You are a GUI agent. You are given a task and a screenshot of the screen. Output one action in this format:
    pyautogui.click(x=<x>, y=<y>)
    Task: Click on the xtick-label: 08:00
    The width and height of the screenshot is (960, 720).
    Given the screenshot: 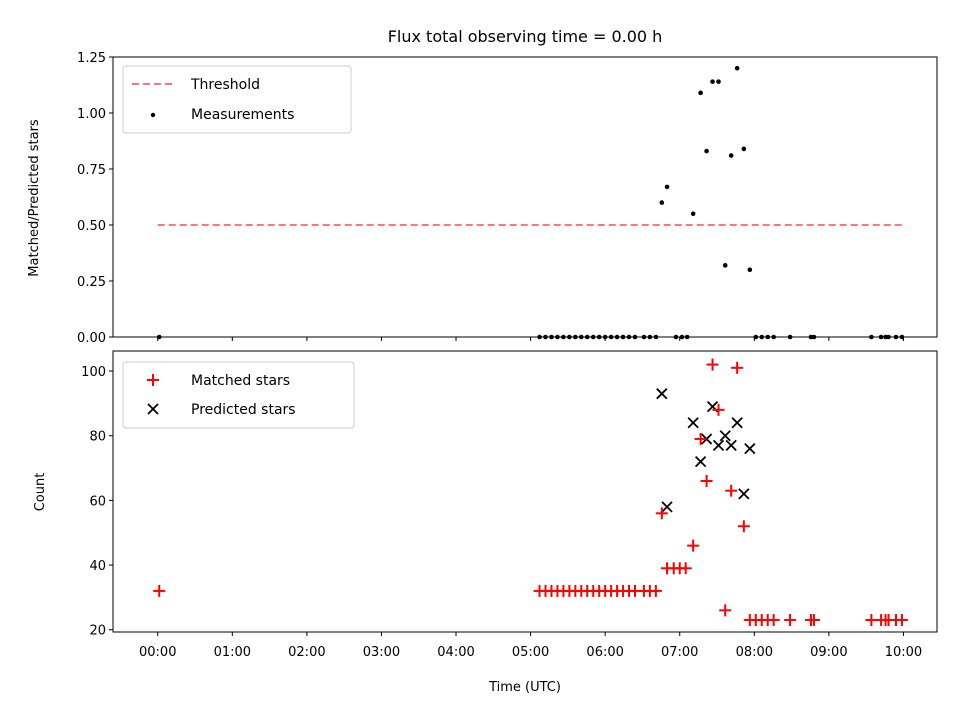 What is the action you would take?
    pyautogui.click(x=754, y=652)
    